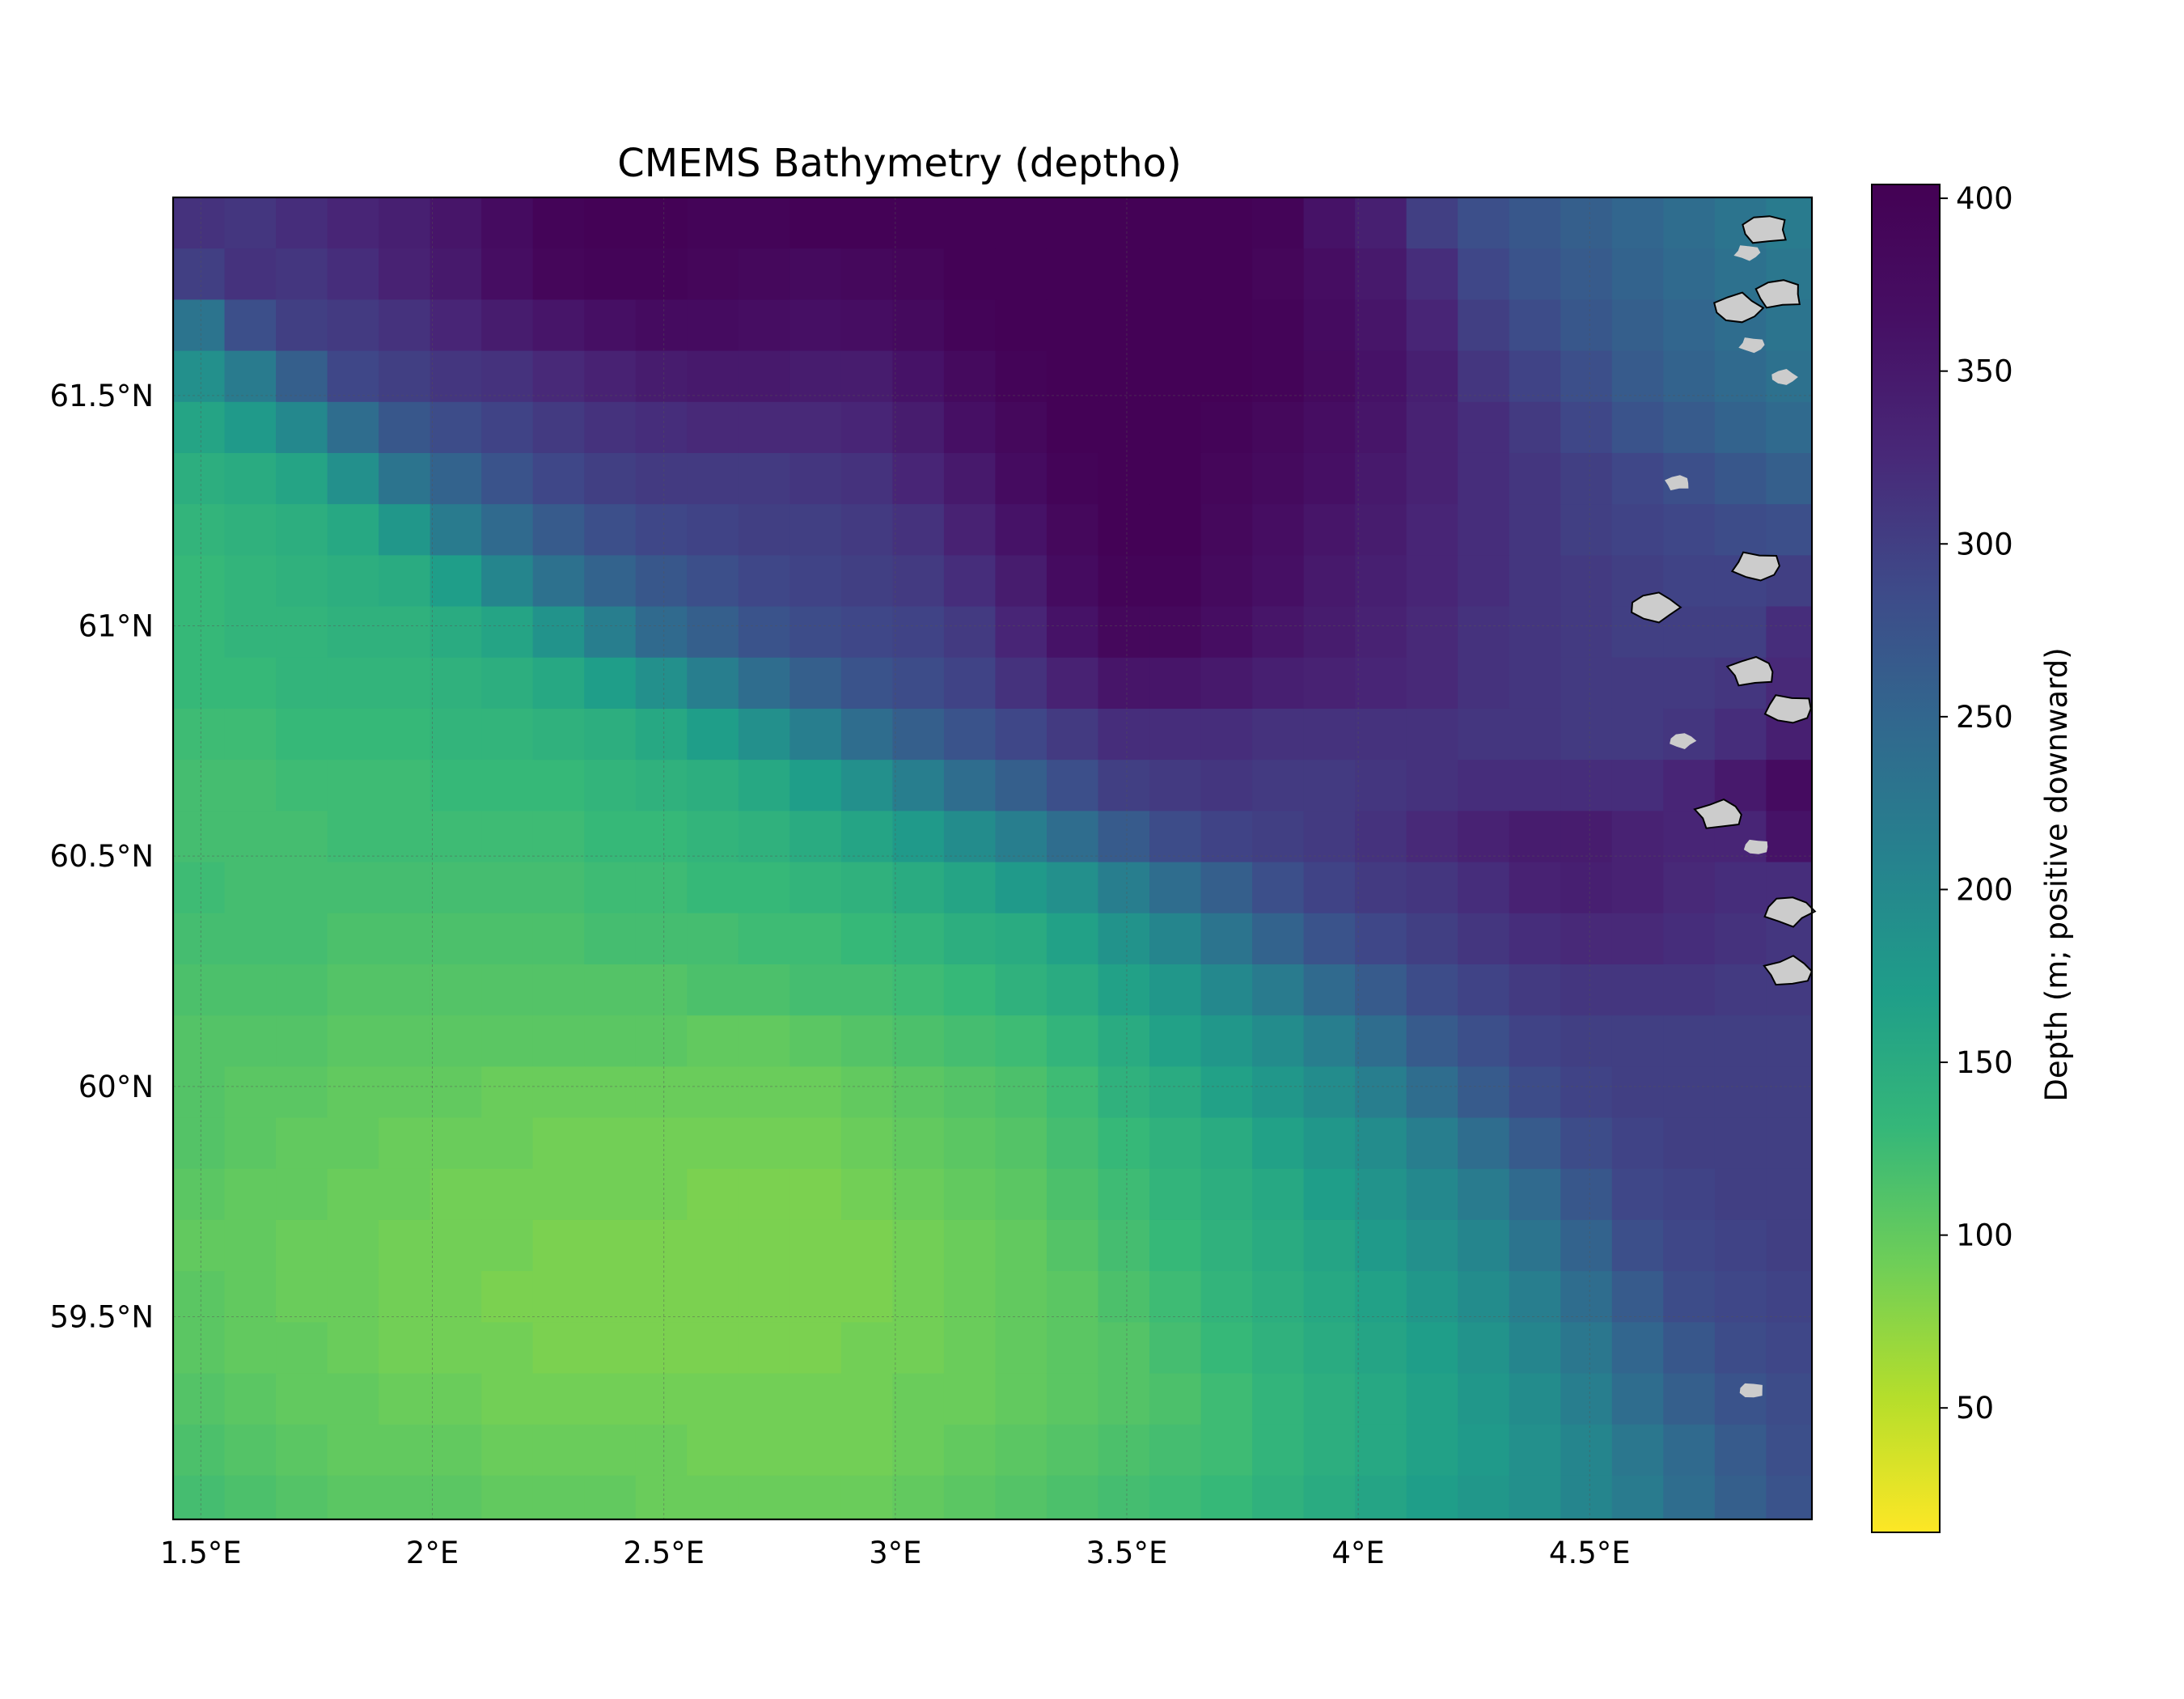  Describe the element at coordinates (101, 856) in the screenshot. I see `y-tick-label: 60.5°N` at that location.